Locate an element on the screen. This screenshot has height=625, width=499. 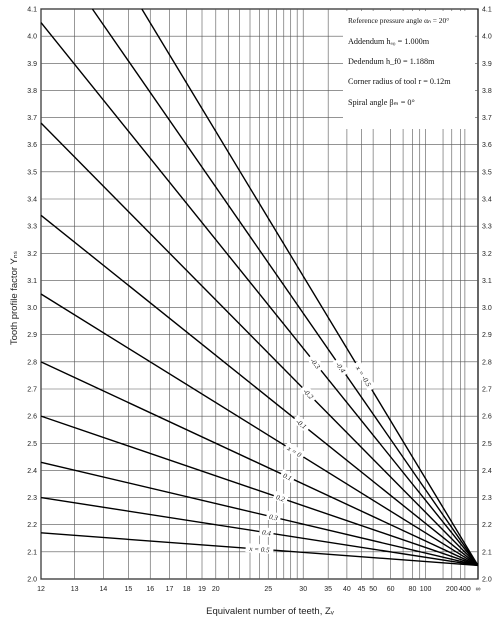
y-tick-label: 3.2 is located at coordinates (32, 254).